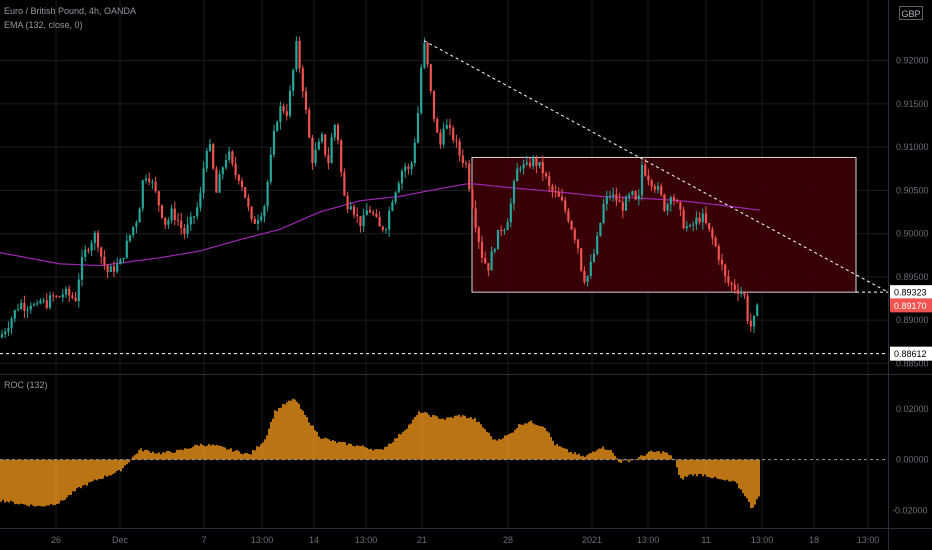 The image size is (932, 550). I want to click on descending-triangle-zone, so click(664, 224).